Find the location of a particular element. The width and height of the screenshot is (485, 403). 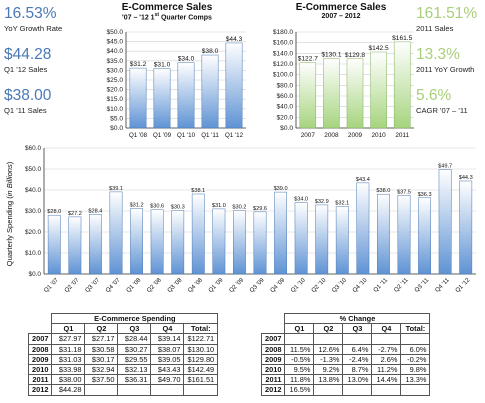

data-label: $38.1 is located at coordinates (198, 191).